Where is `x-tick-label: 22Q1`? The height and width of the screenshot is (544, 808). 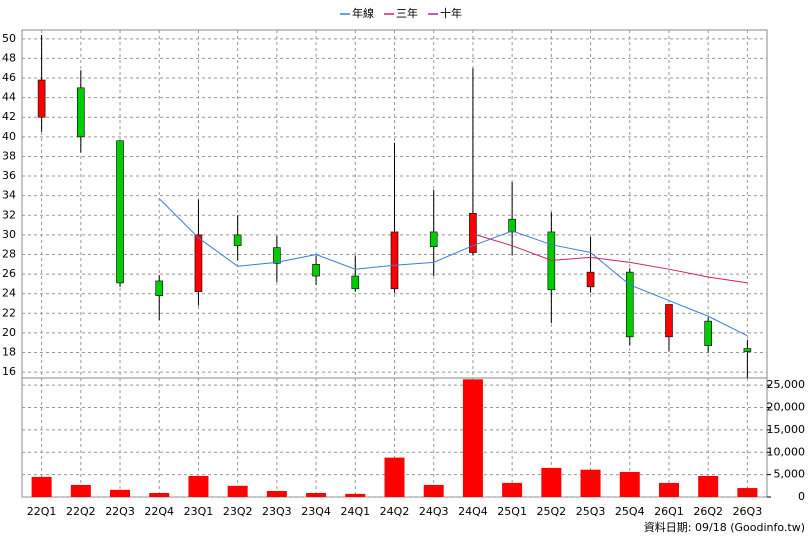 x-tick-label: 22Q1 is located at coordinates (42, 511).